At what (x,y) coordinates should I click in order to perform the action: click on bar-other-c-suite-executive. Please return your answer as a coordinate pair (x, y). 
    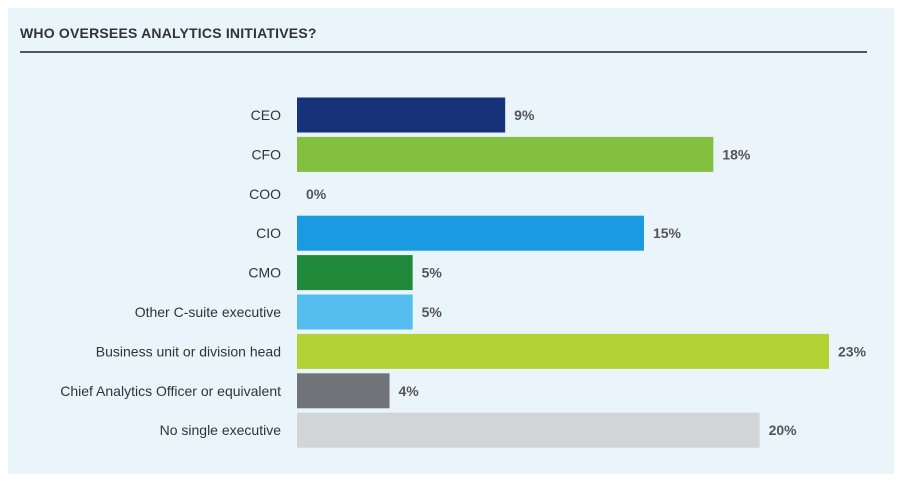
    Looking at the image, I should click on (355, 312).